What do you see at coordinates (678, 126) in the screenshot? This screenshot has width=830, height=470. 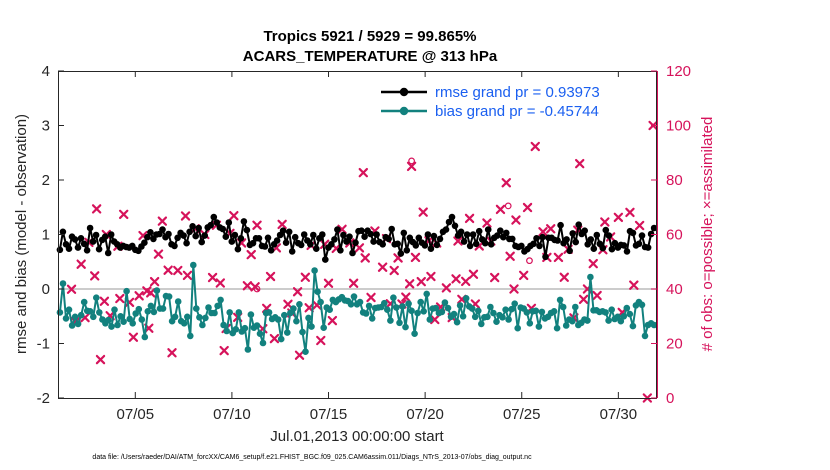 I see `y-tick-label-right: 100` at bounding box center [678, 126].